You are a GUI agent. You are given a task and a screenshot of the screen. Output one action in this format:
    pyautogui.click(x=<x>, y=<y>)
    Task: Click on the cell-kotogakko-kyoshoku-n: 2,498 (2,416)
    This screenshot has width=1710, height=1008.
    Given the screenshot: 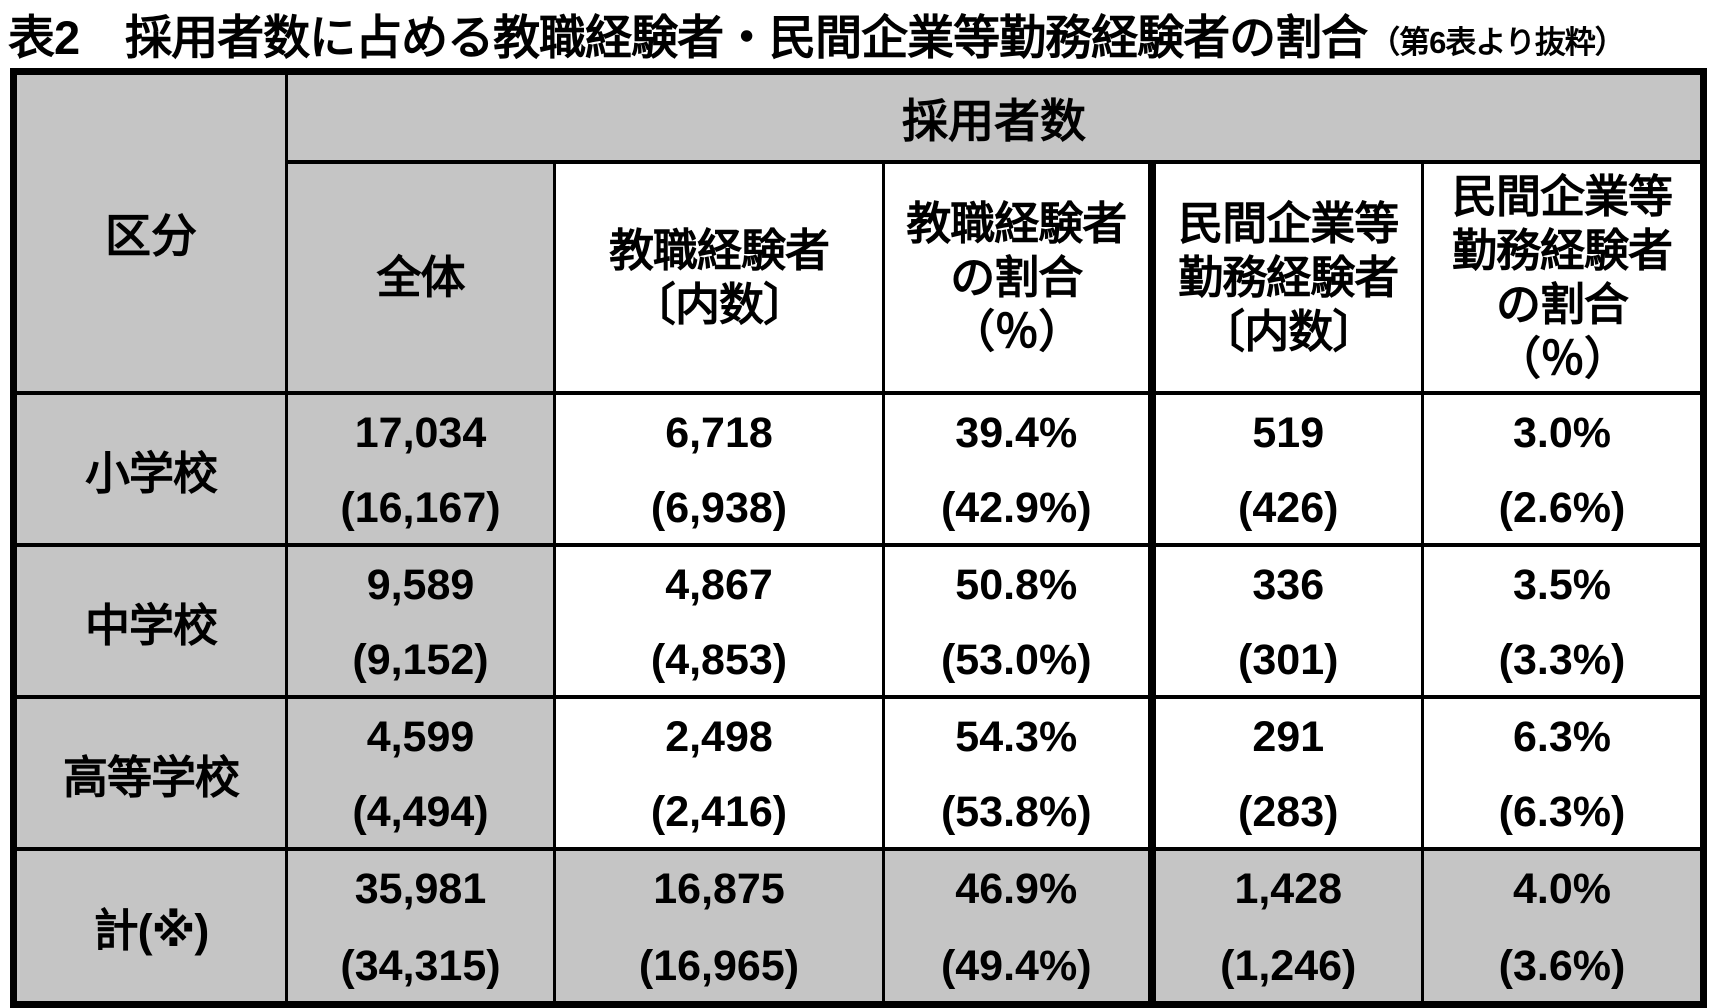 What is the action you would take?
    pyautogui.click(x=719, y=773)
    